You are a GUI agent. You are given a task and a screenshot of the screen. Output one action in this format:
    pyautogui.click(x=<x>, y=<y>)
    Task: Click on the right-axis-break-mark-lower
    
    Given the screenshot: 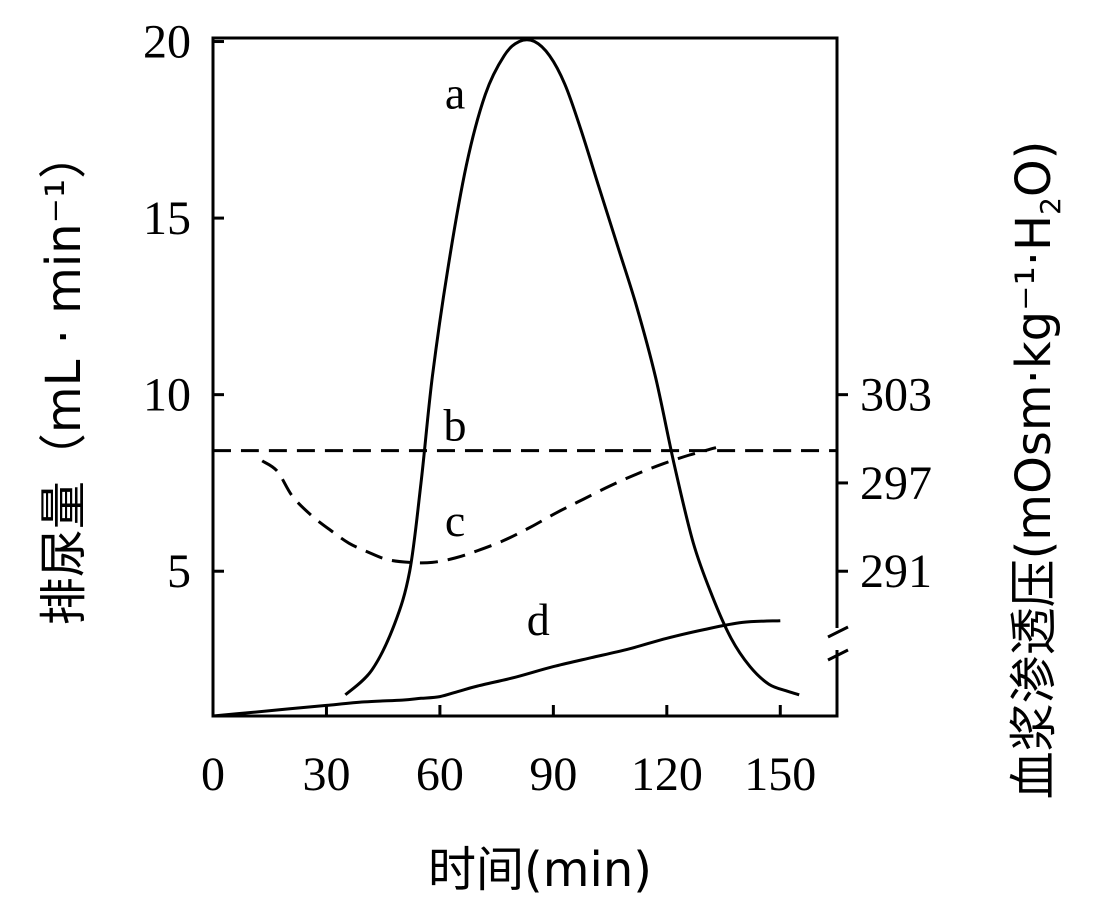 What is the action you would take?
    pyautogui.click(x=838, y=655)
    